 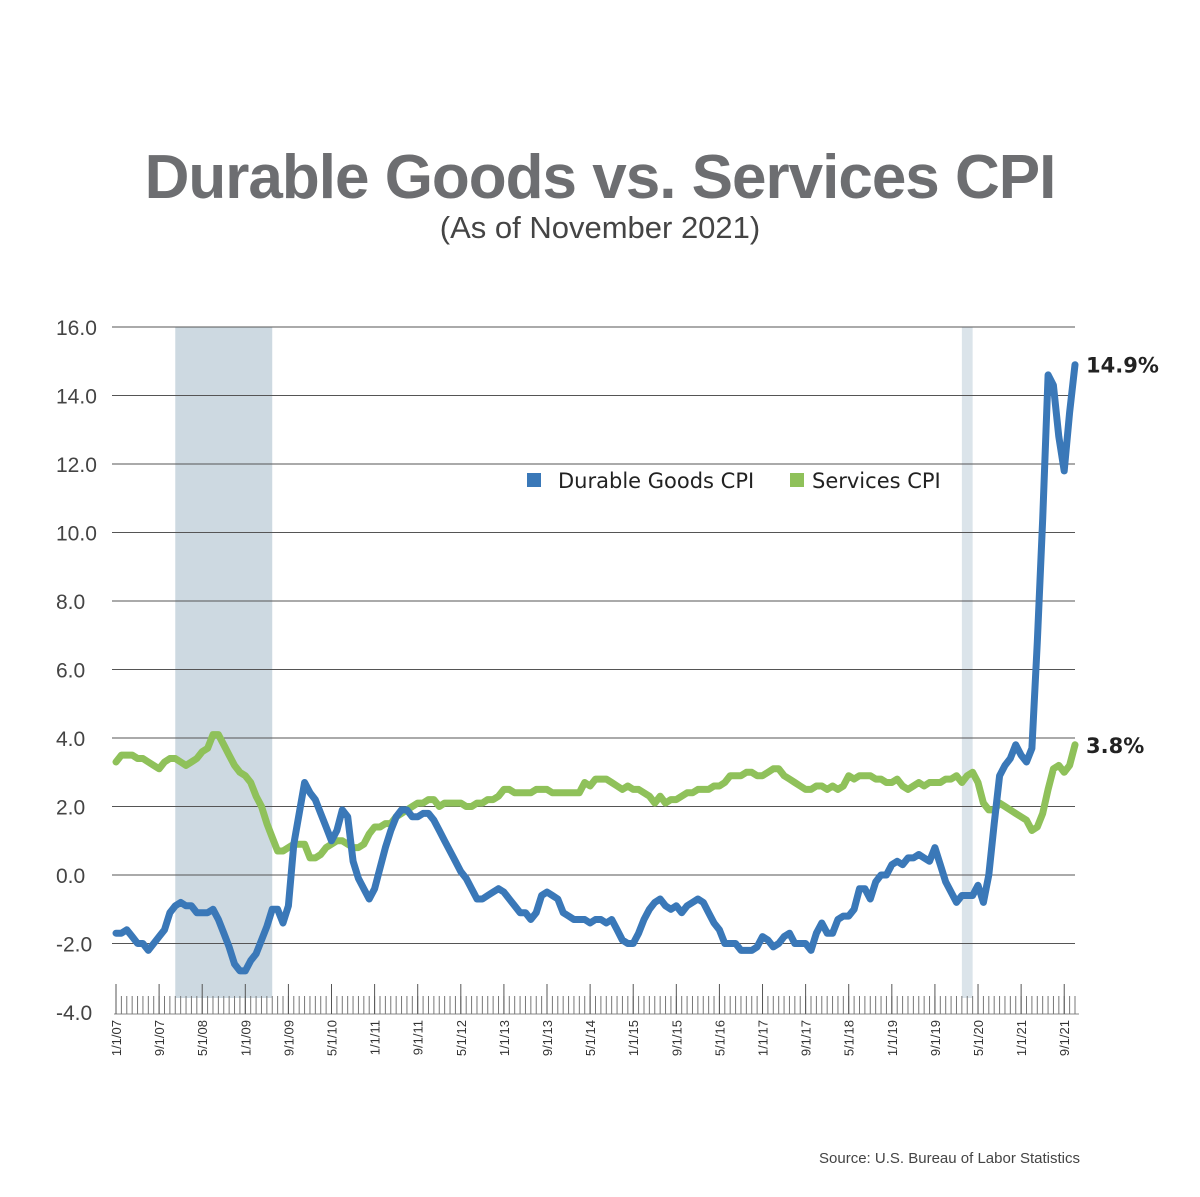 What do you see at coordinates (202, 1038) in the screenshot?
I see `x-tick-label: 5/1/08` at bounding box center [202, 1038].